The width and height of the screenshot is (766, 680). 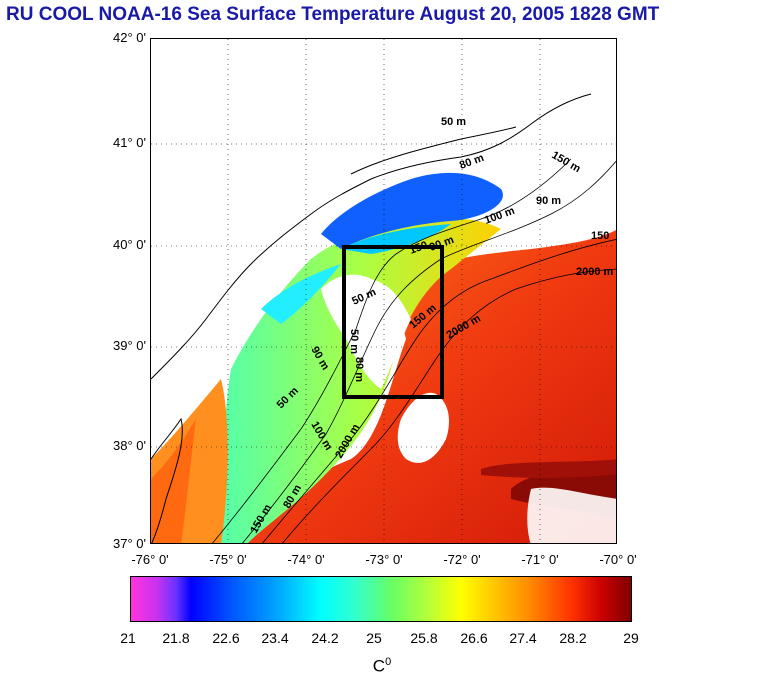 I want to click on lon-label: -74° 0', so click(x=306, y=559).